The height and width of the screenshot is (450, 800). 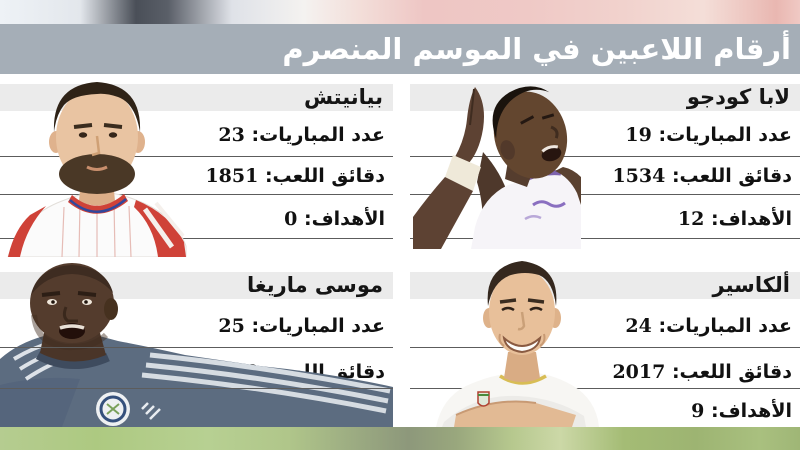 I want to click on player-name: لابا كودجو, so click(x=738, y=97).